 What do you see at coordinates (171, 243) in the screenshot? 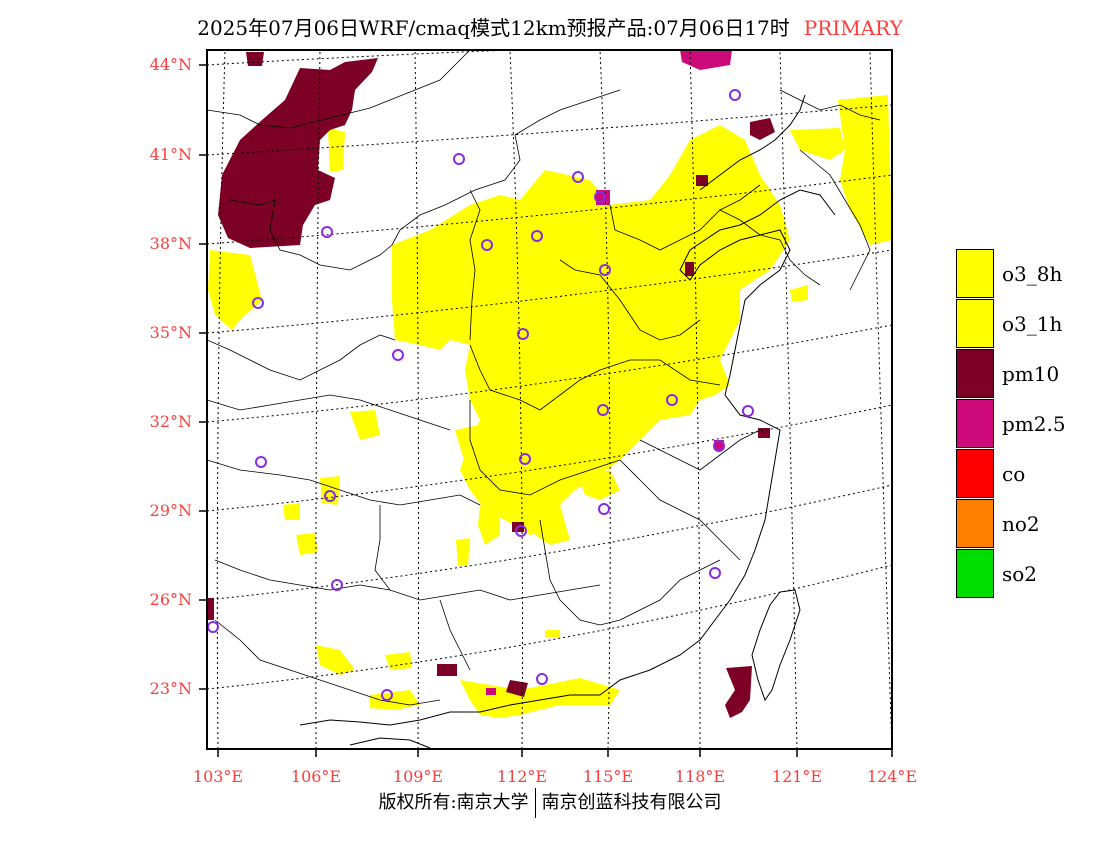
I see `lat-label: 38°N` at bounding box center [171, 243].